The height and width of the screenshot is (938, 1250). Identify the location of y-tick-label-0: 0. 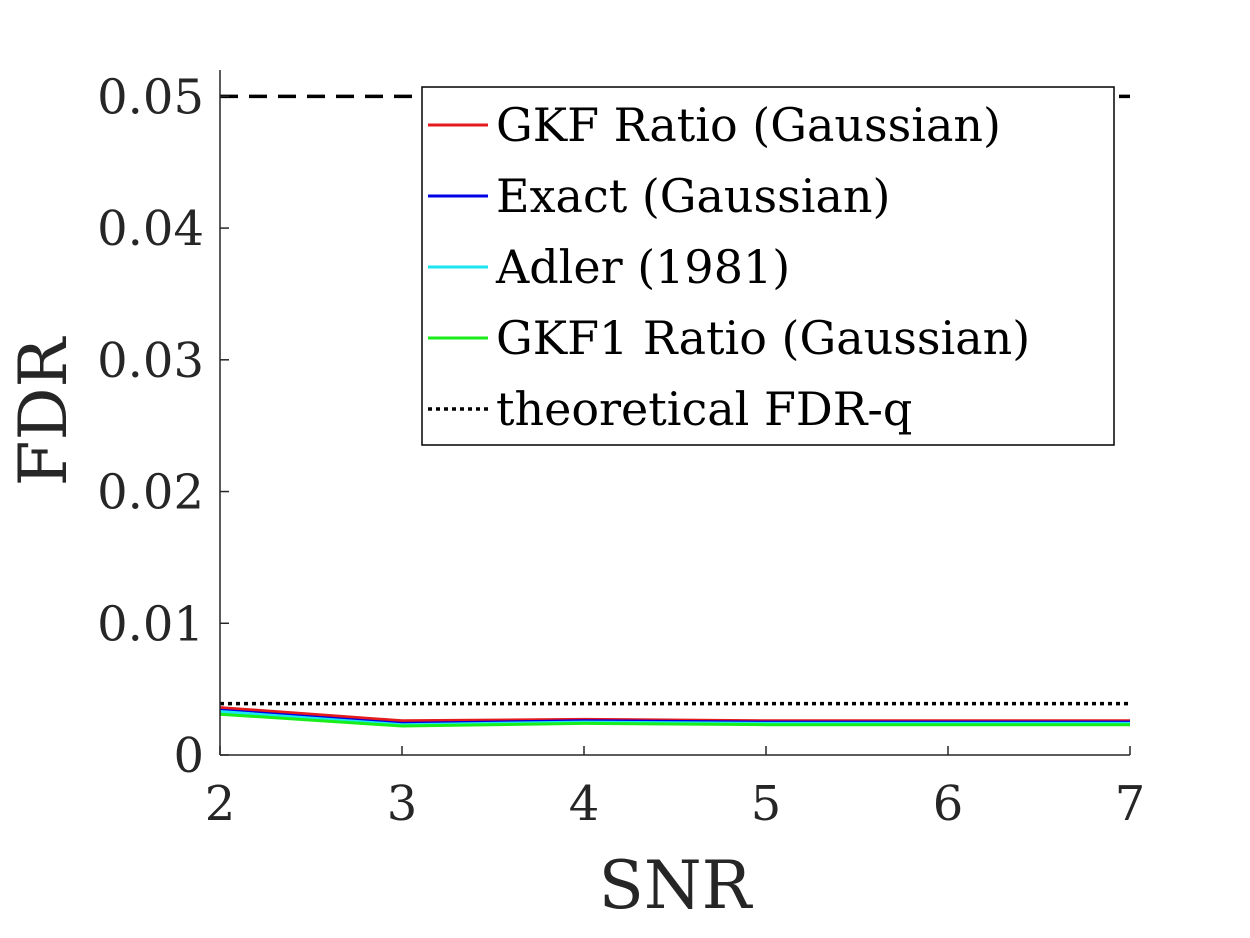
(188, 756).